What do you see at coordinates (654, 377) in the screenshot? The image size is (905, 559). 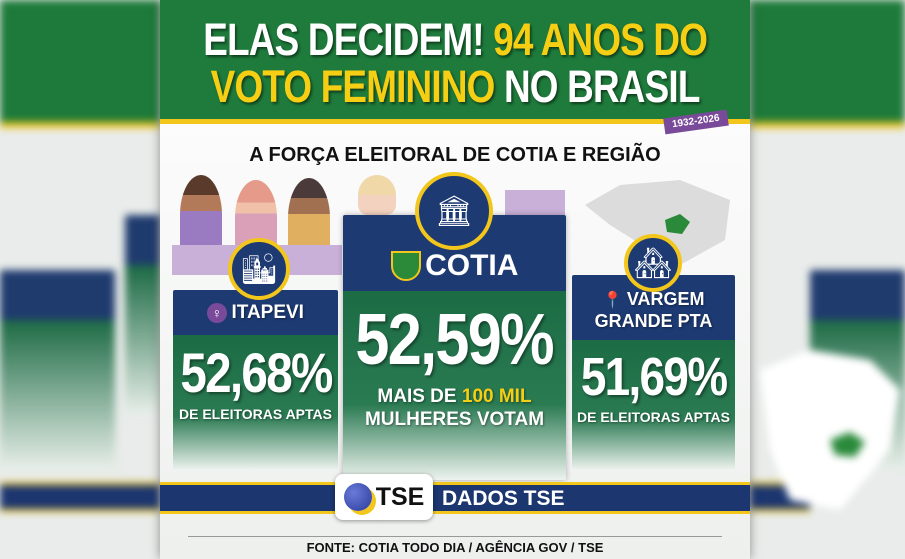 I see `percentage-value: 51,69%` at bounding box center [654, 377].